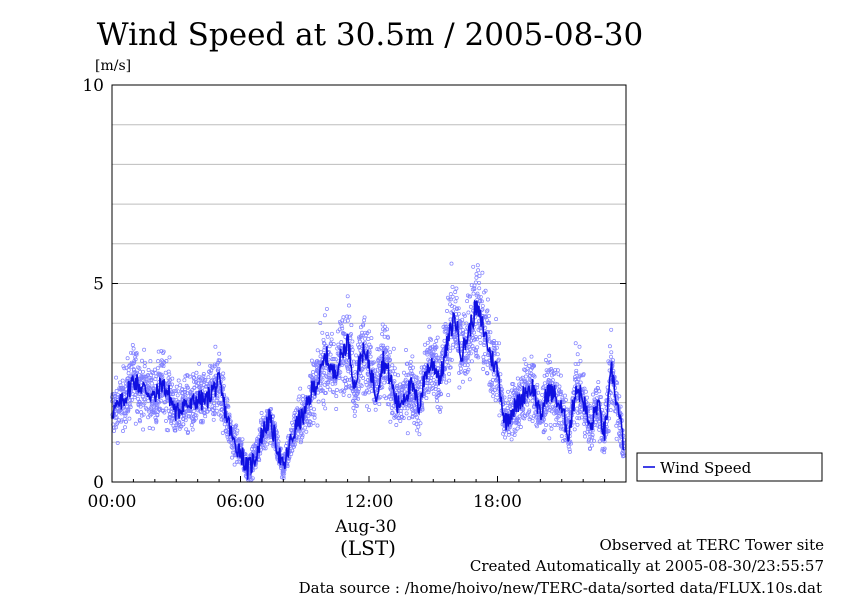 The width and height of the screenshot is (842, 595). Describe the element at coordinates (711, 545) in the screenshot. I see `footer-site: Observed at TERC Tower site` at that location.